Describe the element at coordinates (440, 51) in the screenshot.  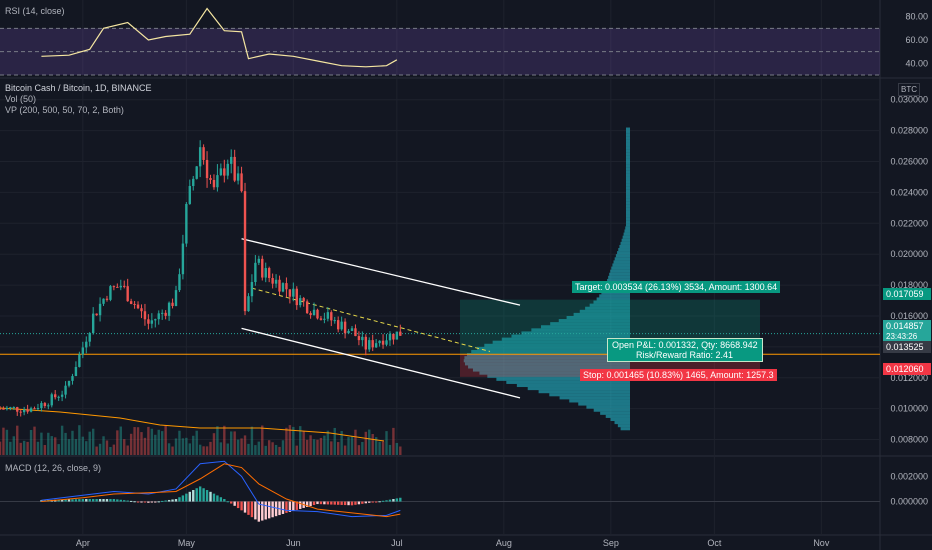
I see `rsi-band` at that location.